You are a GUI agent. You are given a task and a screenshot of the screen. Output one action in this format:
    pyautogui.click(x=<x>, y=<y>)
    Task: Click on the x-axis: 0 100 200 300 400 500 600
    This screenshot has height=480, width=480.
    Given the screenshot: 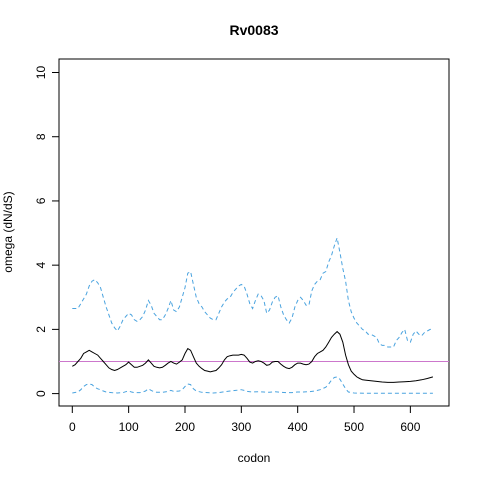 What is the action you would take?
    pyautogui.click(x=245, y=419)
    